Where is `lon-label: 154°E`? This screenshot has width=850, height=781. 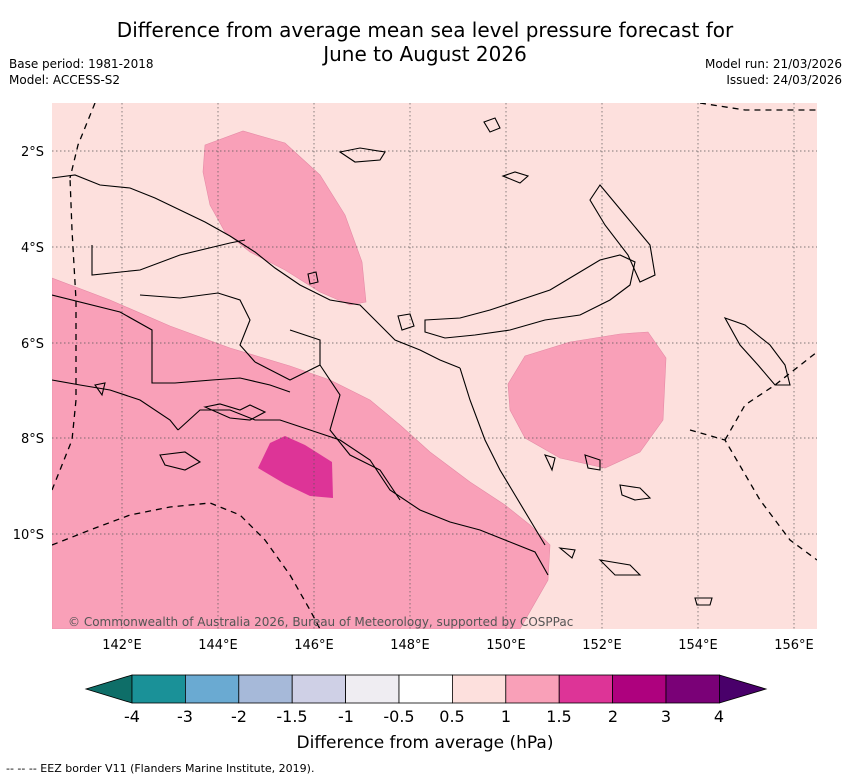 lon-label: 154°E is located at coordinates (698, 645).